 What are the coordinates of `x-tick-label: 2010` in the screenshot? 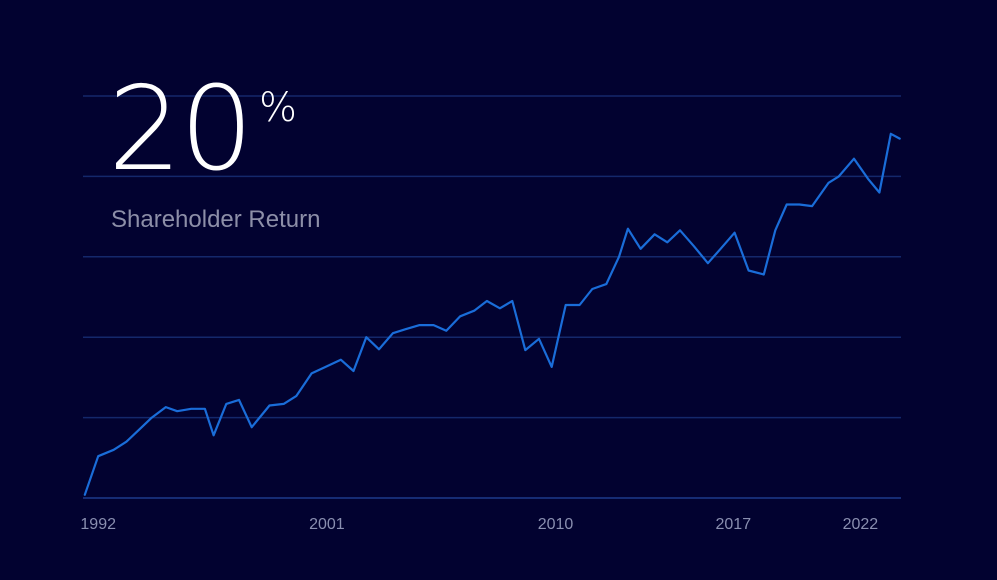 It's located at (556, 524).